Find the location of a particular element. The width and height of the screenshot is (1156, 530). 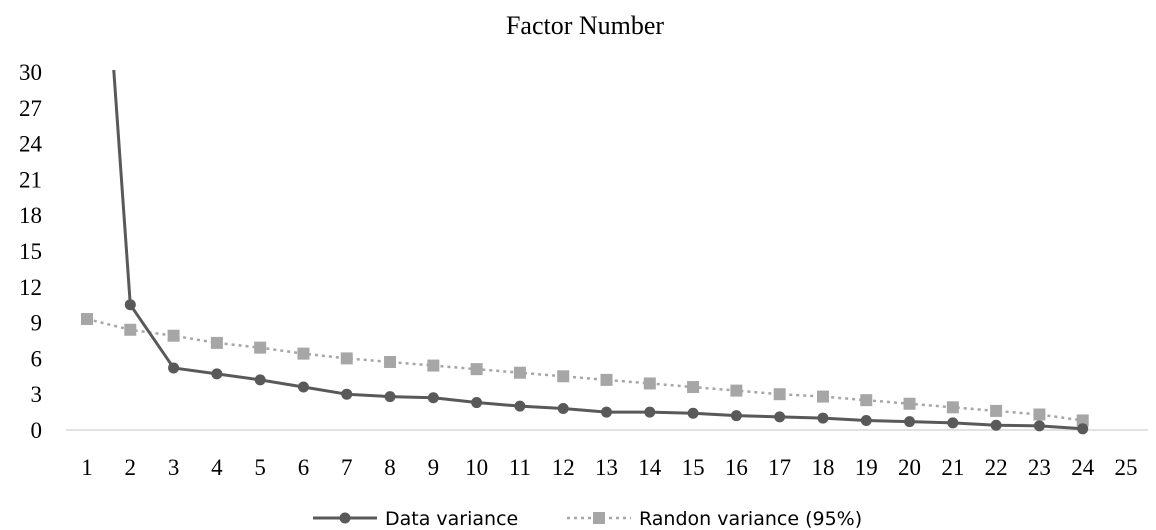

y-tick-label: 6 is located at coordinates (37, 358).